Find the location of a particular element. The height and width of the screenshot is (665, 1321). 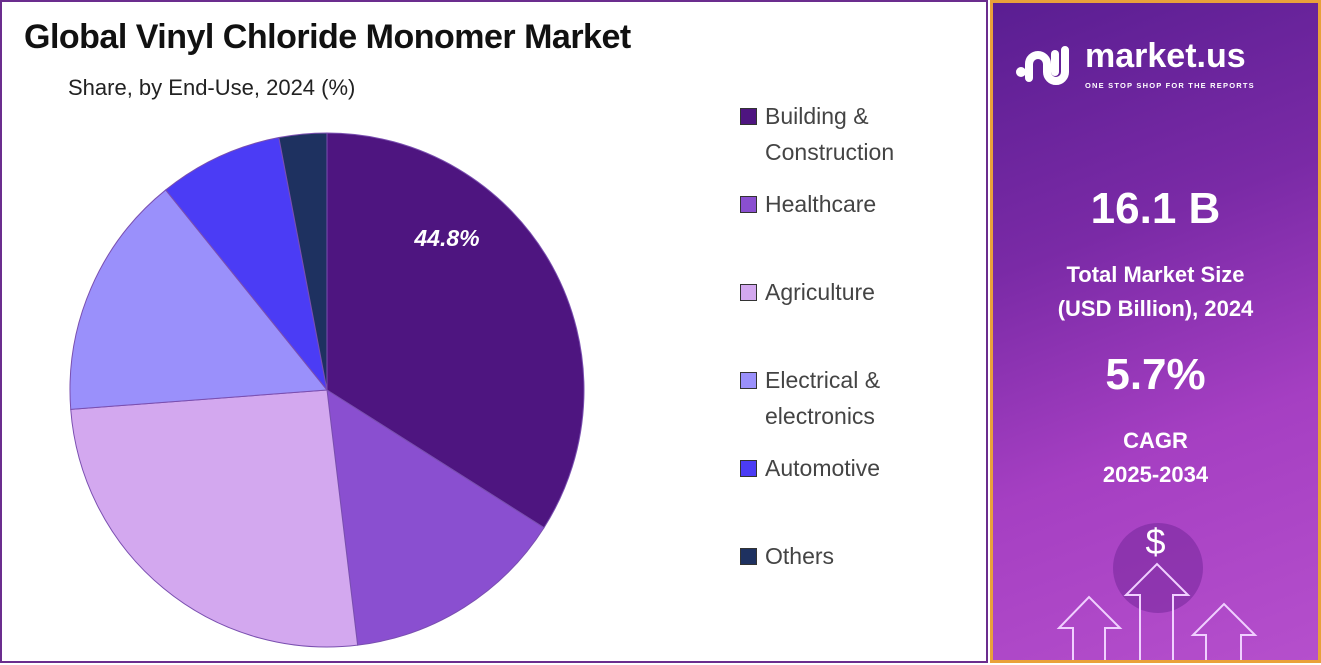

legend-label: Others is located at coordinates (800, 556).